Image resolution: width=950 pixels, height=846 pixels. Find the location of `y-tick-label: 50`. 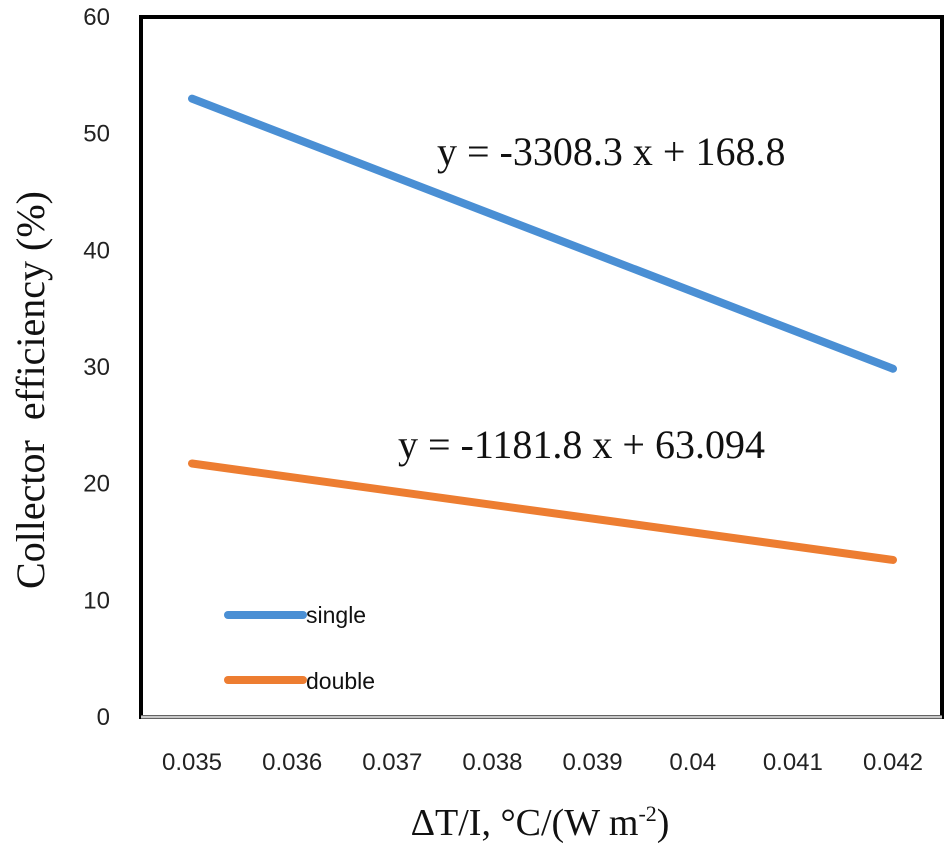

y-tick-label: 50 is located at coordinates (96, 134).